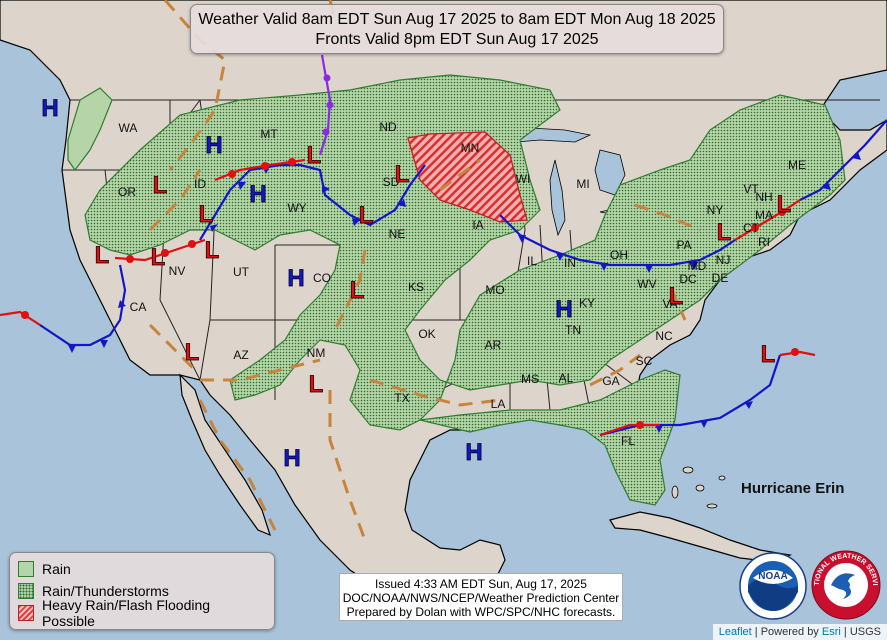 The height and width of the screenshot is (640, 887). What do you see at coordinates (366, 215) in the screenshot?
I see `low-pressure-7: L` at bounding box center [366, 215].